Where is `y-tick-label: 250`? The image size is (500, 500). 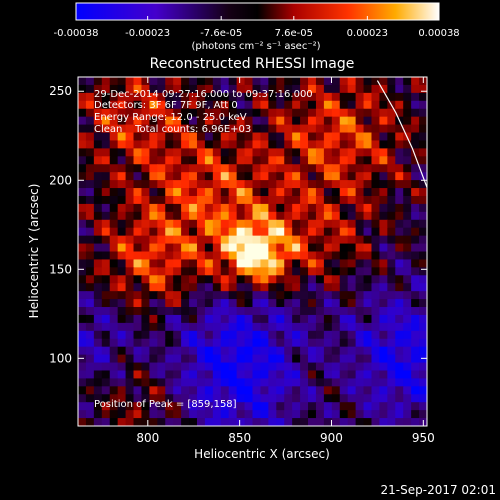
y-tick-label: 250 is located at coordinates (60, 91).